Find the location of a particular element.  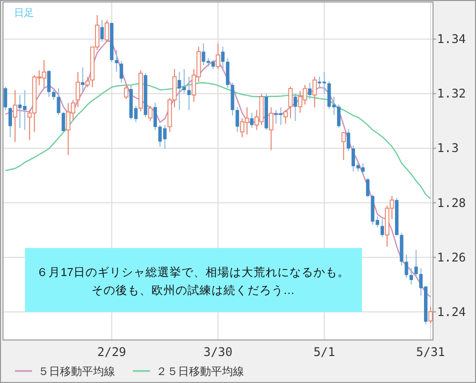

y-tick-label: 1.24 is located at coordinates (451, 311).